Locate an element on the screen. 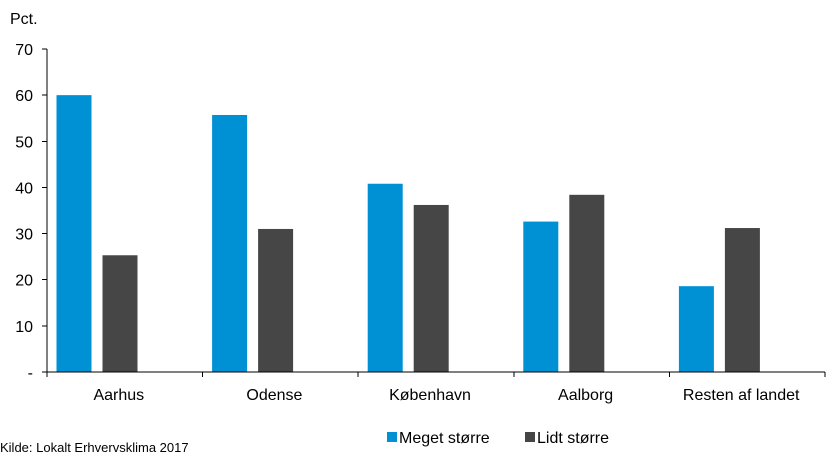 The image size is (827, 454). y-tick-label: 20 is located at coordinates (24, 281).